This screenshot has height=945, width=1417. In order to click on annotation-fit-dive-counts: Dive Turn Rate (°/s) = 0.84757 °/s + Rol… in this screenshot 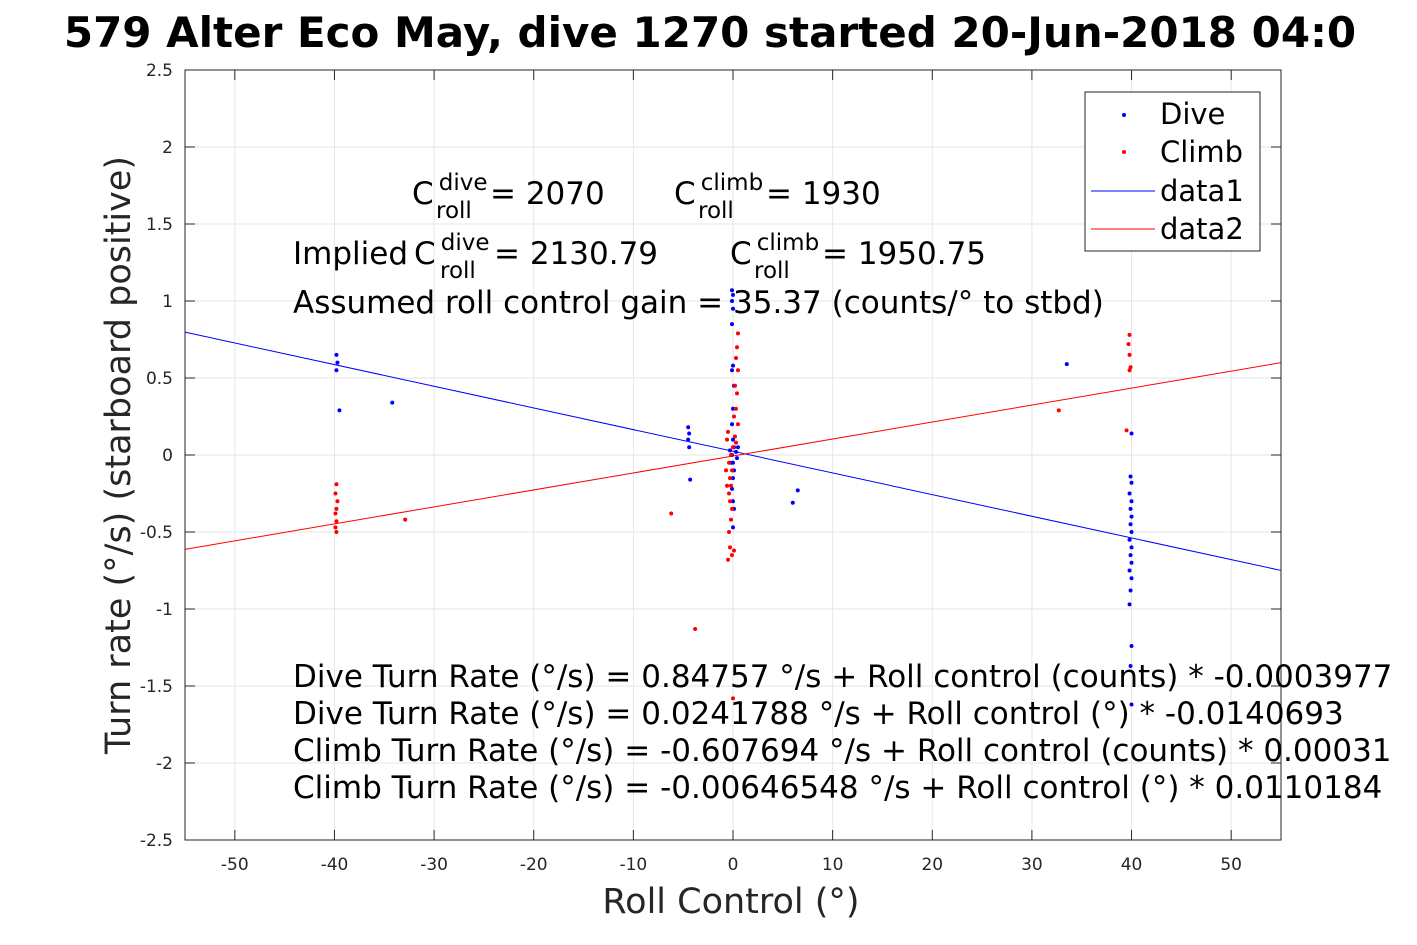, I will do `click(842, 677)`.